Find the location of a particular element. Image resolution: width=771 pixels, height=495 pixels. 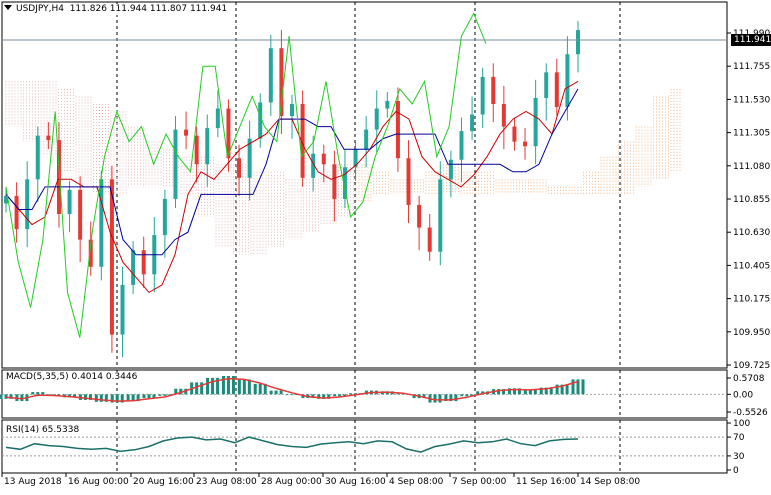

price-tick-label: 111.080 is located at coordinates (751, 167).